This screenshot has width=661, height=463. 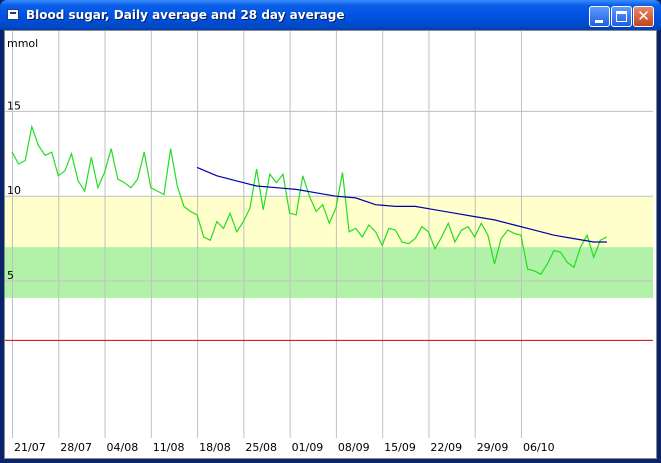 I want to click on x-tick-label-7: 08/09, so click(x=354, y=447).